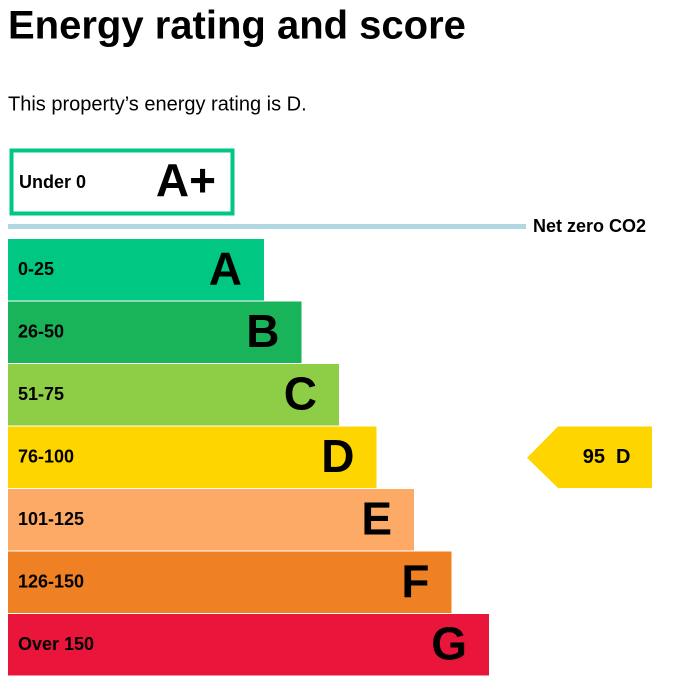 The width and height of the screenshot is (674, 692). I want to click on band-letter: D, so click(337, 456).